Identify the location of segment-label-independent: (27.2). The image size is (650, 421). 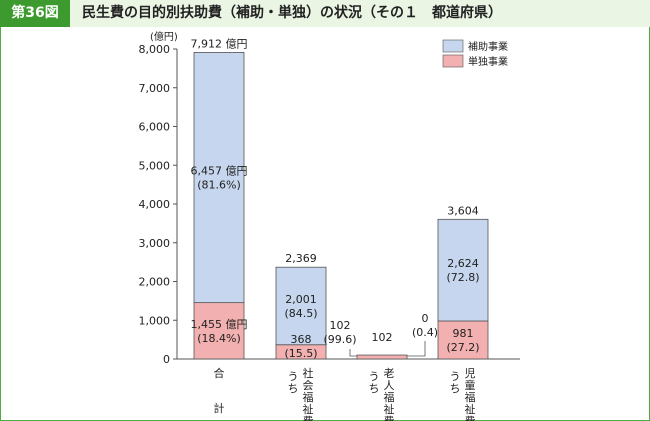
(462, 347).